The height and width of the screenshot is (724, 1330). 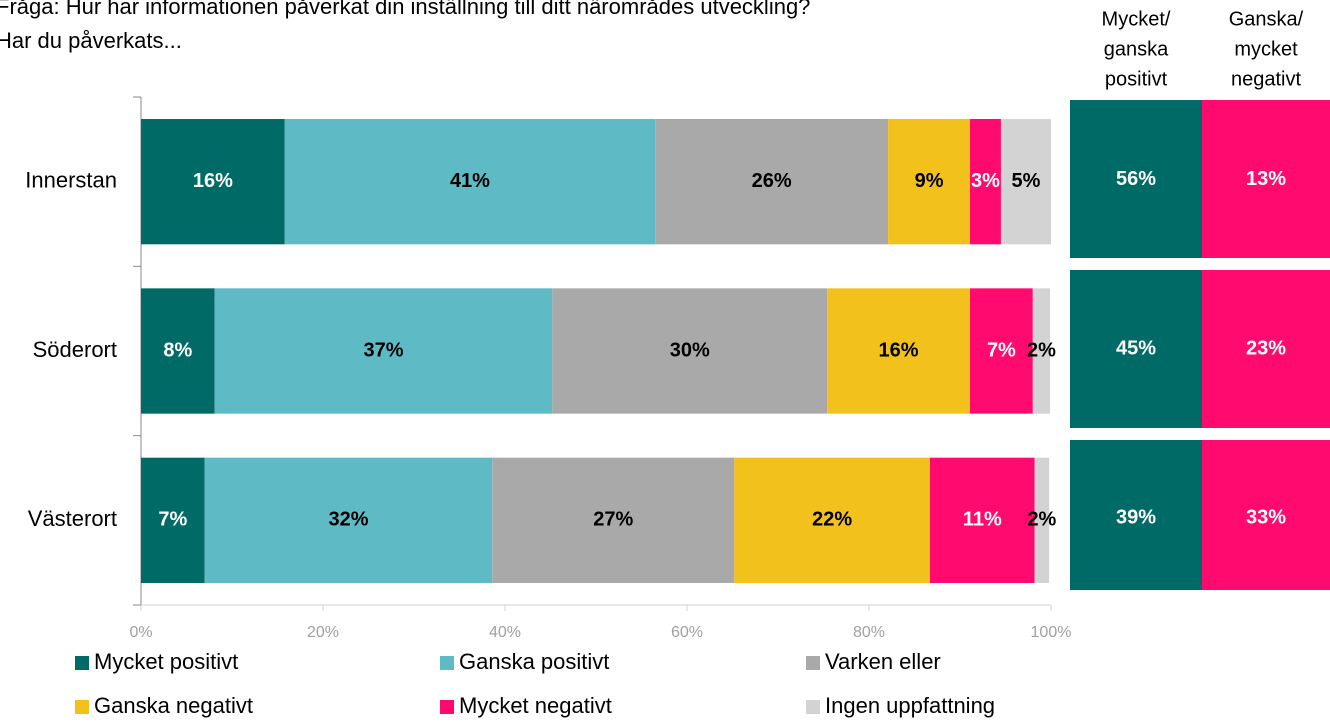 I want to click on summary-value: 45%, so click(x=1136, y=348).